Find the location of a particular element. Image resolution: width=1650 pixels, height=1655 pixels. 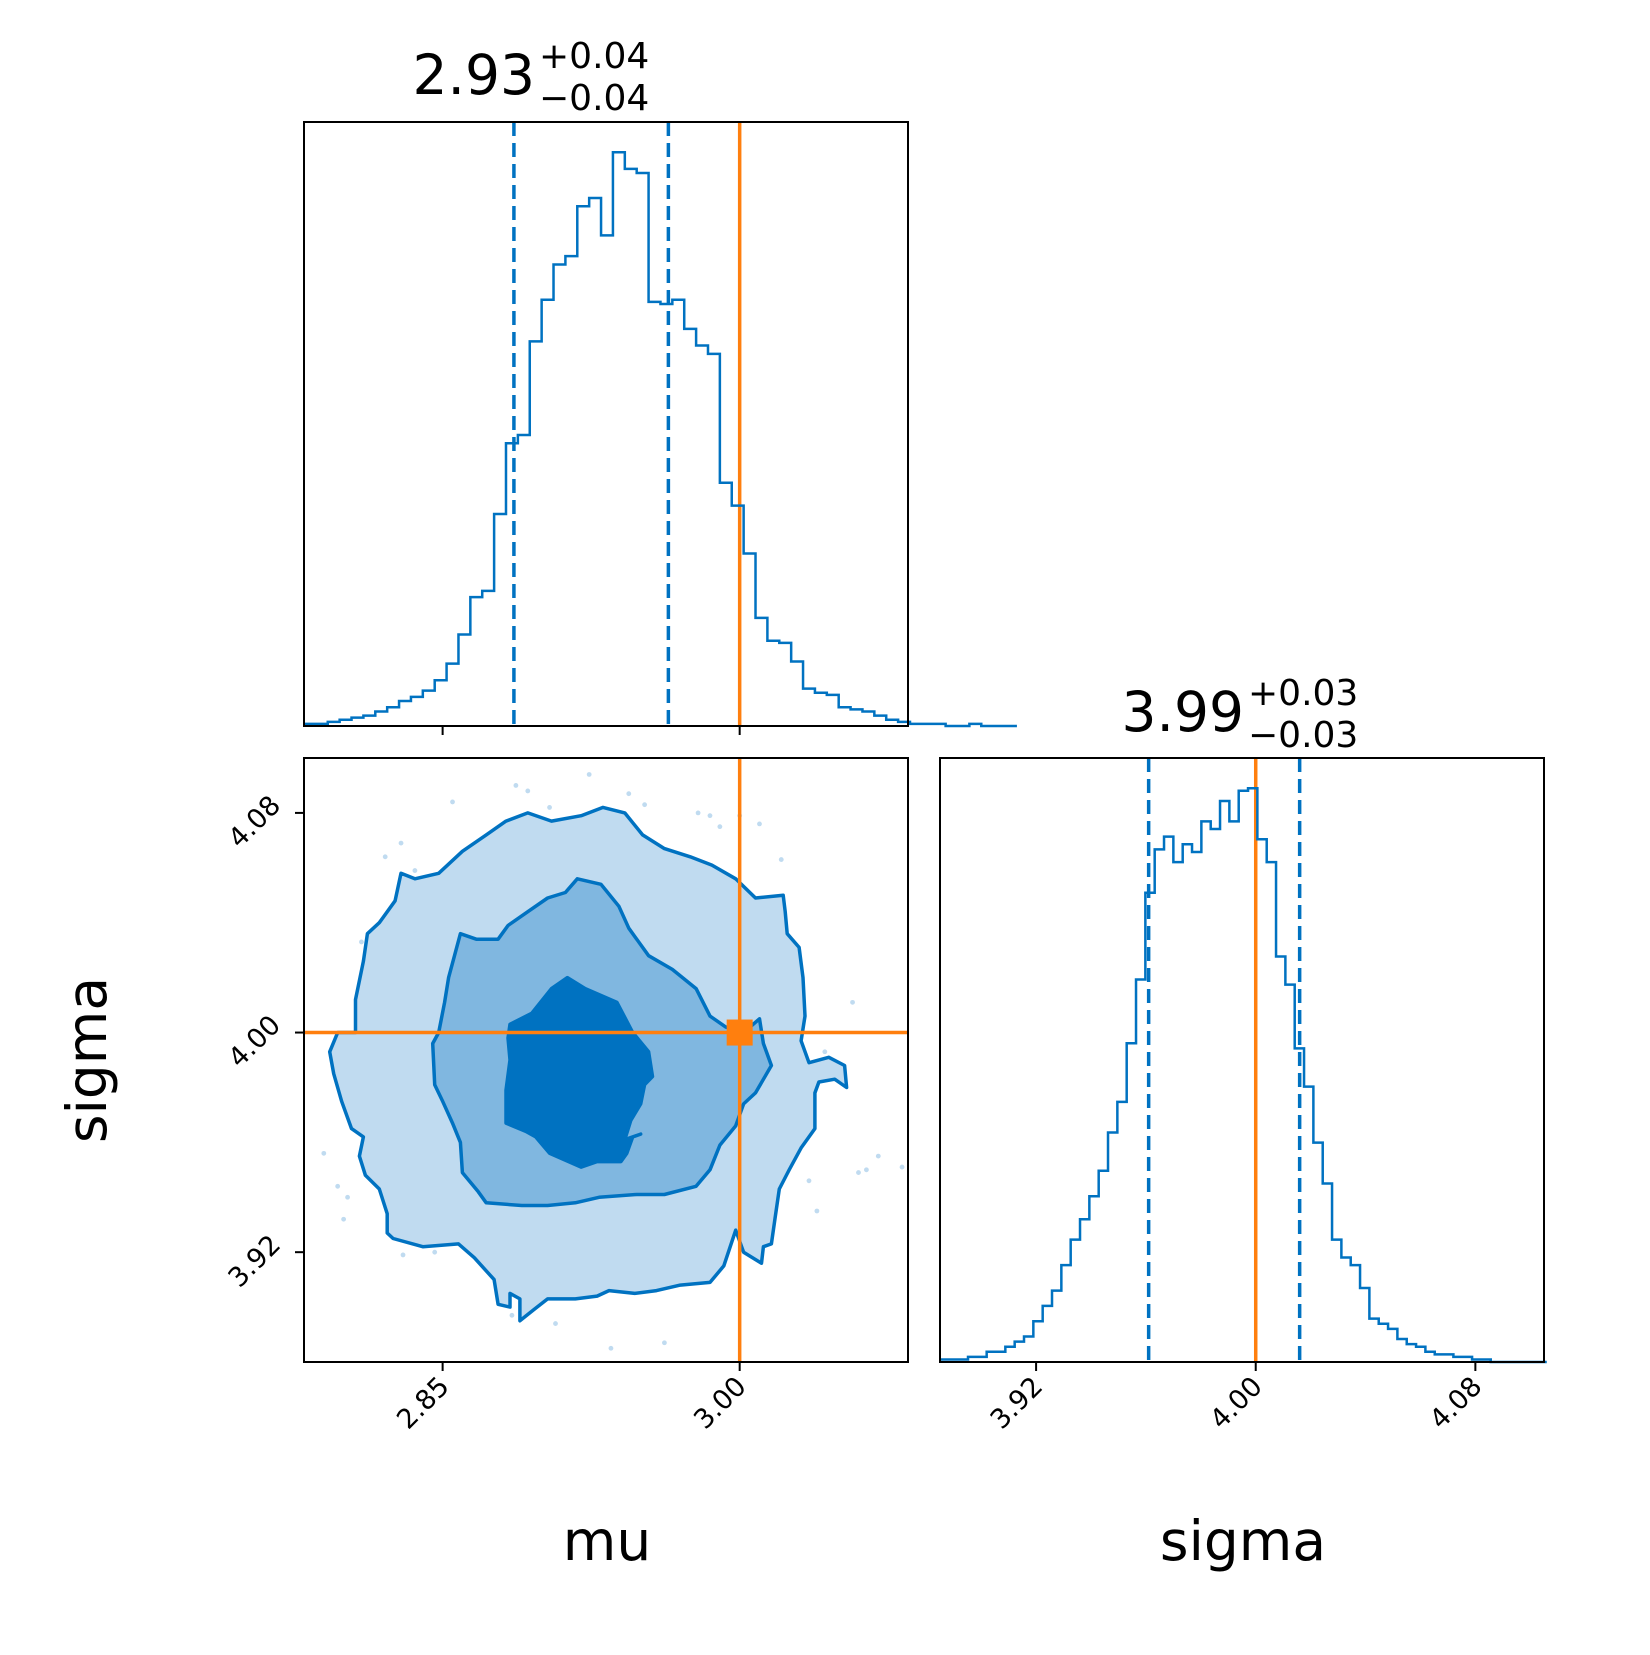

sigma-histogram-steps is located at coordinates (1243, 1075).